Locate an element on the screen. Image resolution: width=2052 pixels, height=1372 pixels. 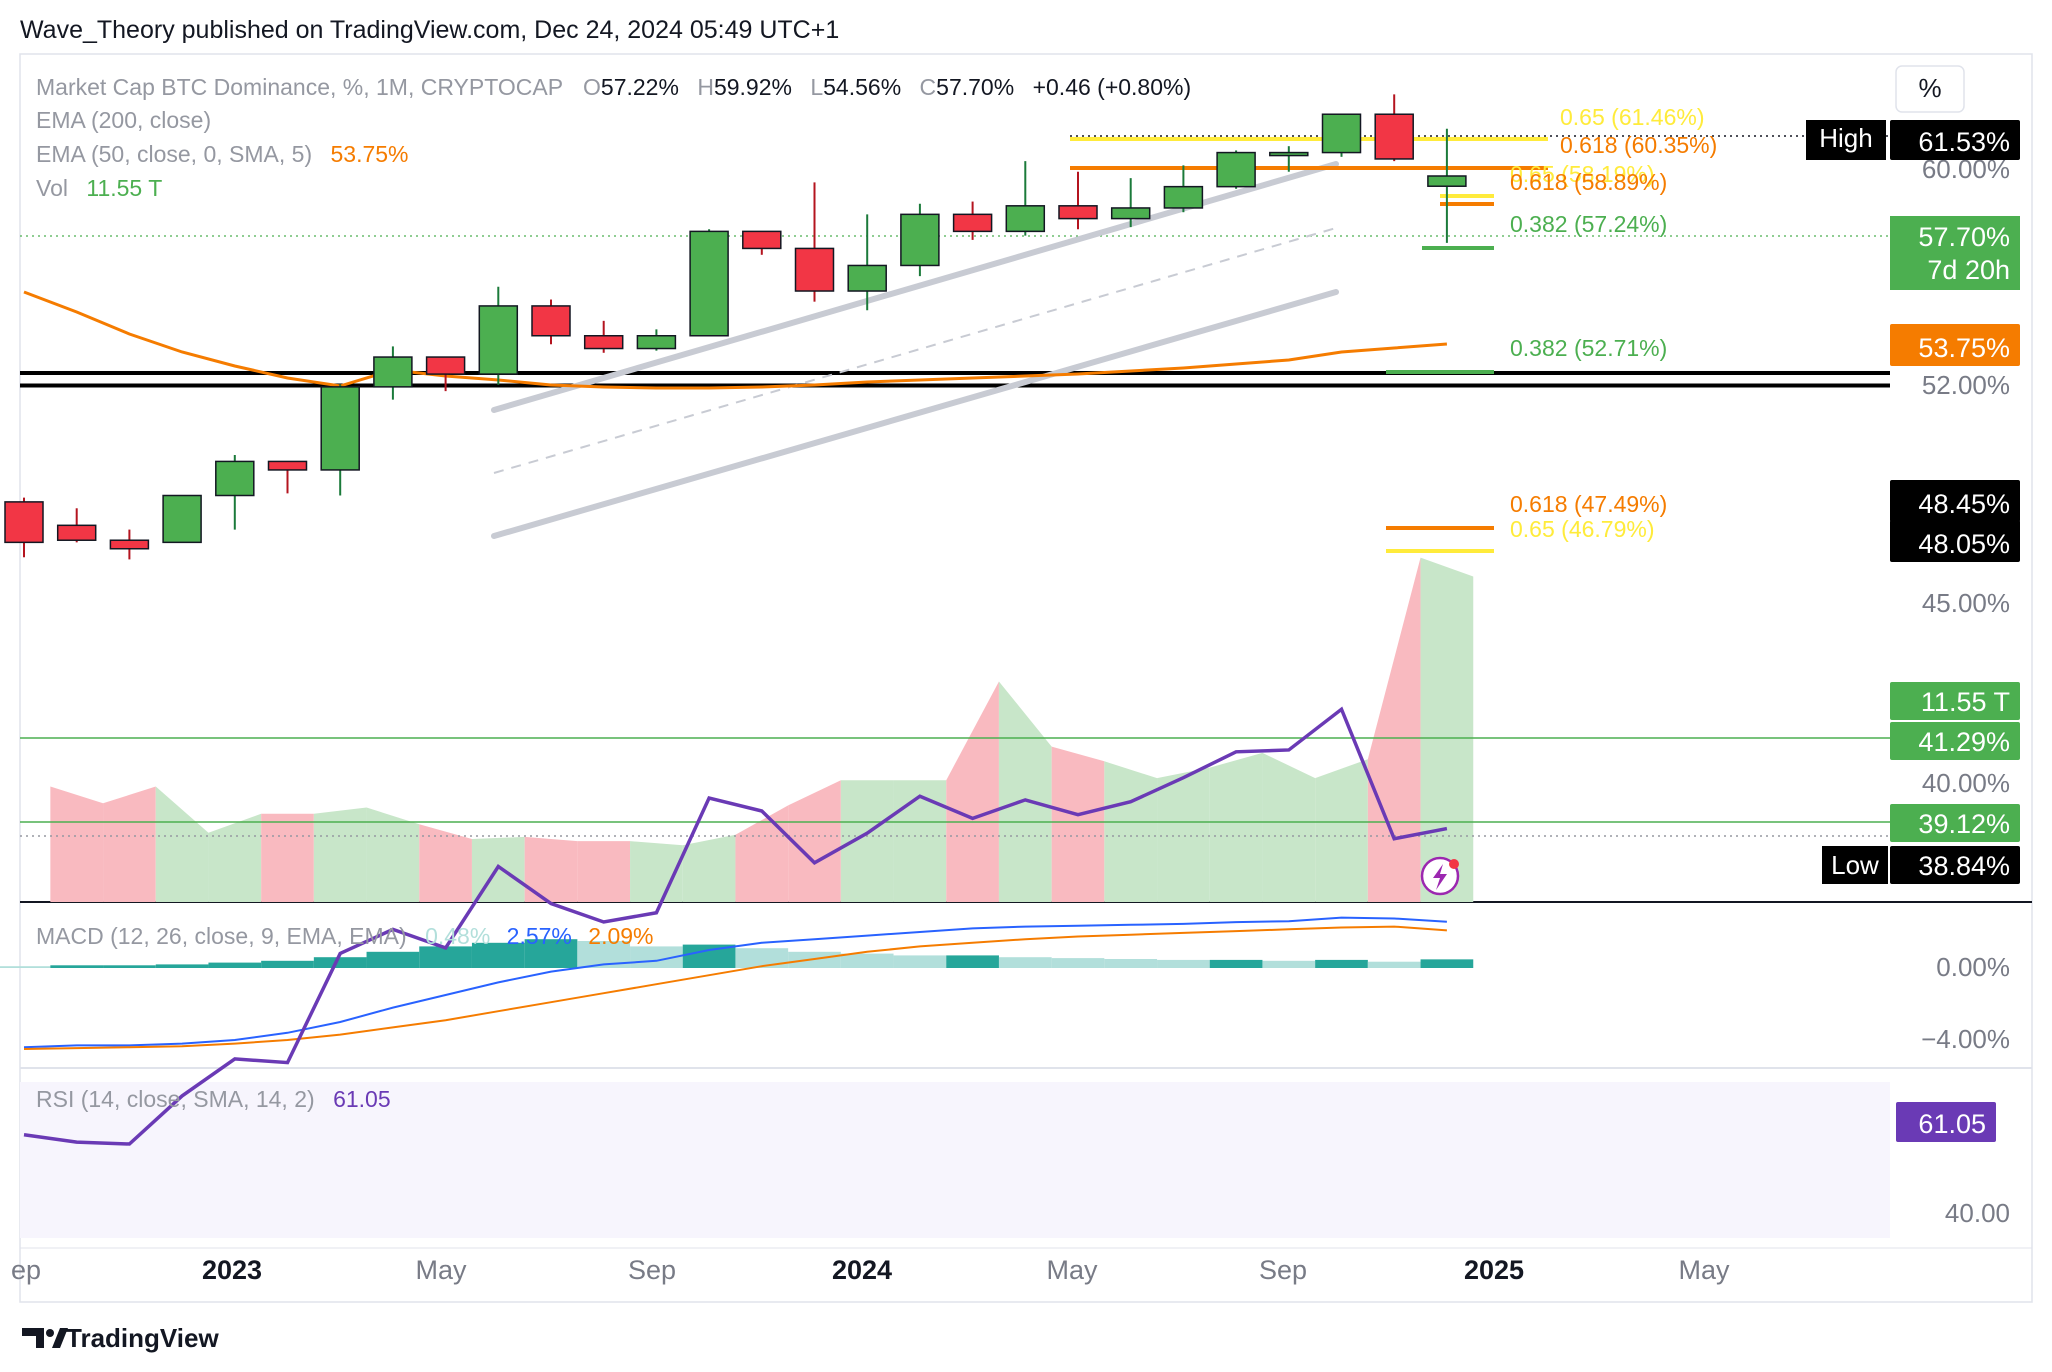
legend-ema50-label: EMA (50, close, 0, SMA, 5) is located at coordinates (174, 154).